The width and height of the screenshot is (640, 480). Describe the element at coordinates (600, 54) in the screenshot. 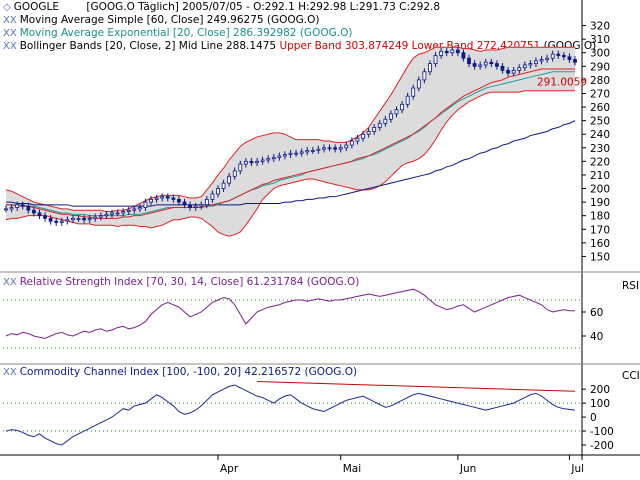

I see `price-y-tick-label: 300` at that location.